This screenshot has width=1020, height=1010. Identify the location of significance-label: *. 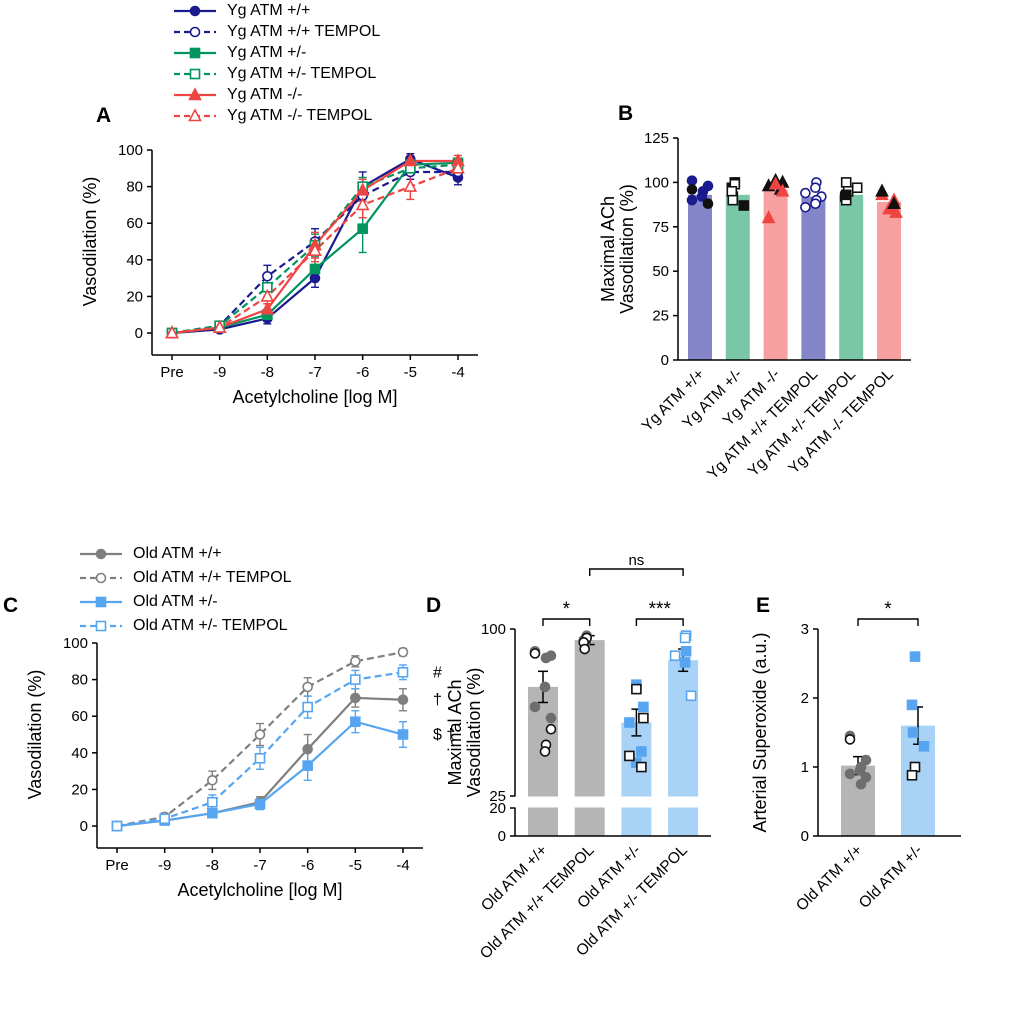
(888, 609).